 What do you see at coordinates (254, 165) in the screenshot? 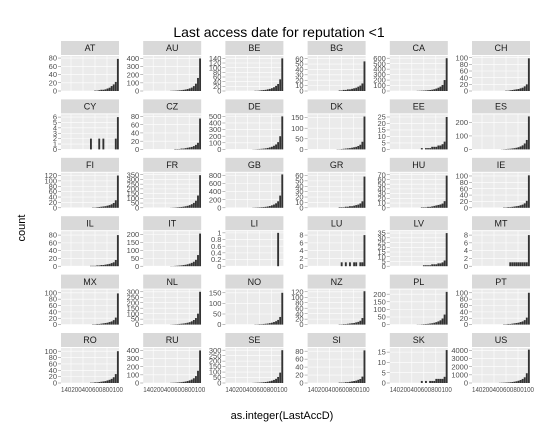
I see `facet-strip-label: GB` at bounding box center [254, 165].